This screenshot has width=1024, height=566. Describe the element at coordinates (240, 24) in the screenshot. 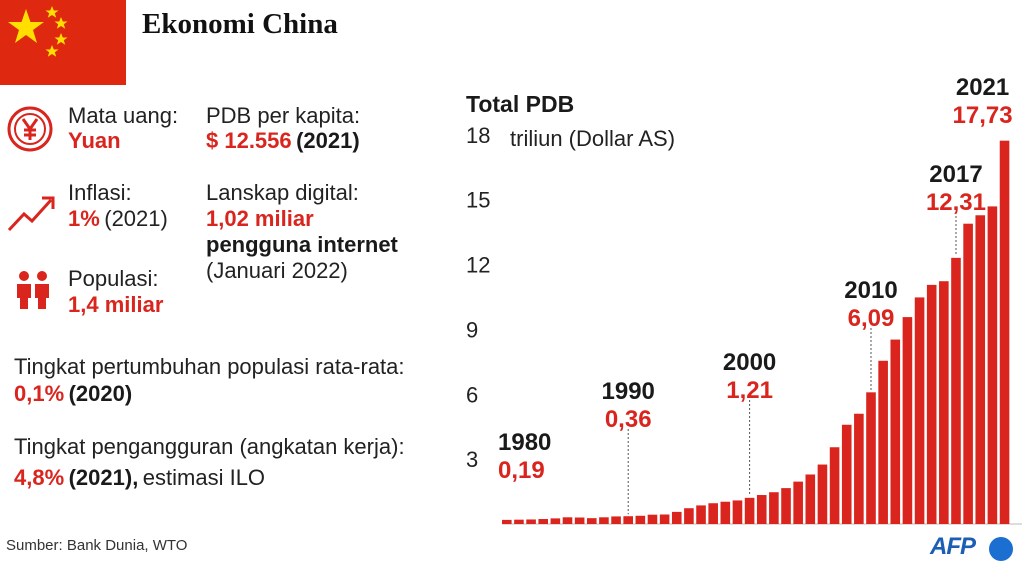

I see `page-title: Ekonomi China` at that location.